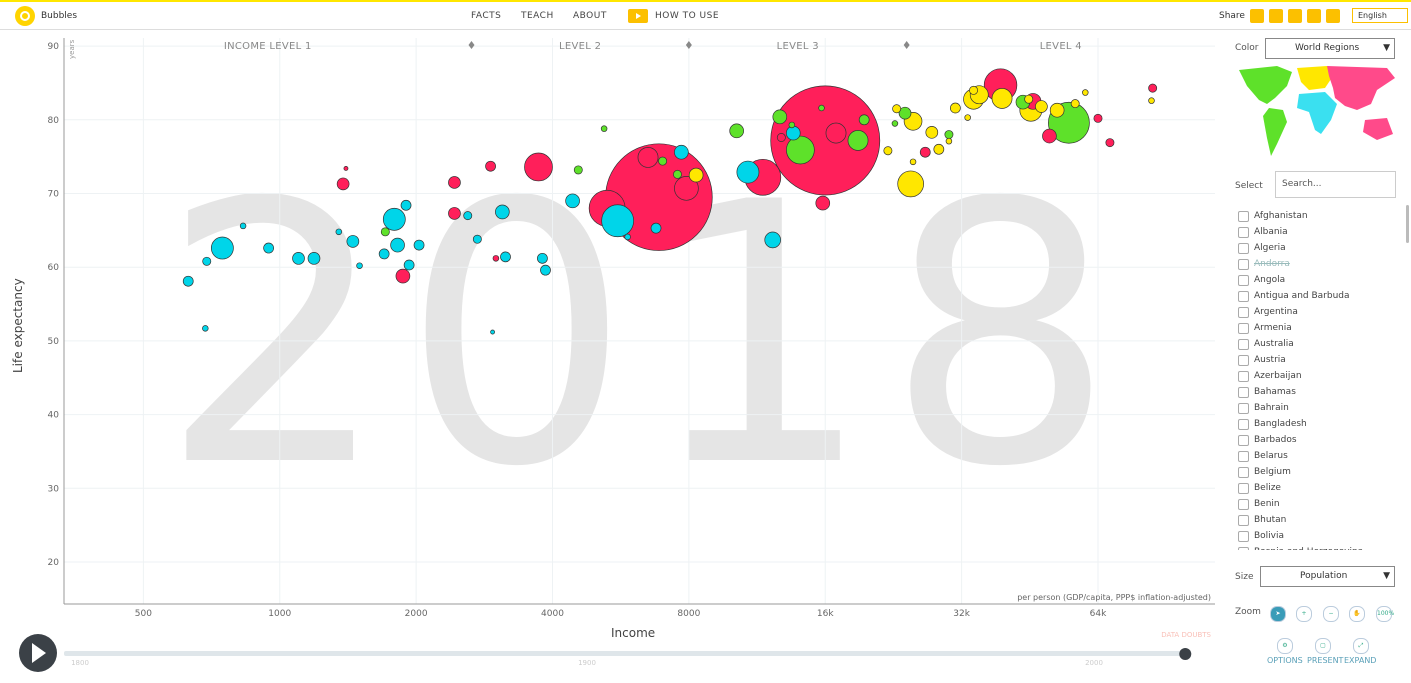 The image size is (1411, 683). I want to click on country-item: Andorra, so click(1322, 264).